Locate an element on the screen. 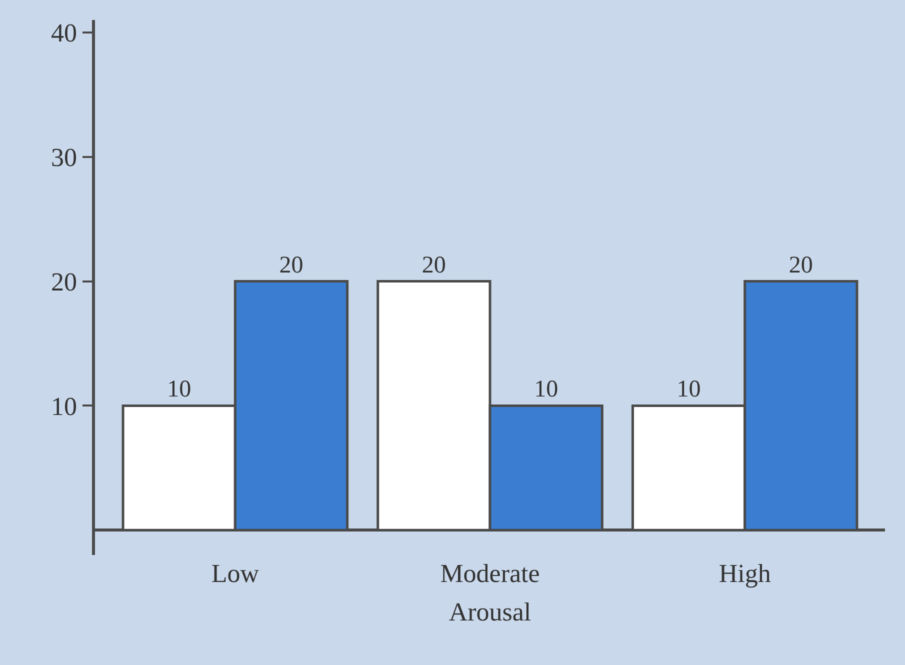 The height and width of the screenshot is (665, 905). y-tick-label: 20 is located at coordinates (64, 281).